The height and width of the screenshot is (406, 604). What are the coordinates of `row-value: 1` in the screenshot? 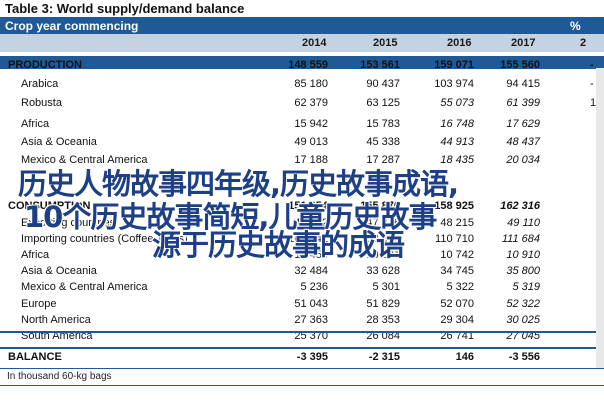 It's located at (593, 103).